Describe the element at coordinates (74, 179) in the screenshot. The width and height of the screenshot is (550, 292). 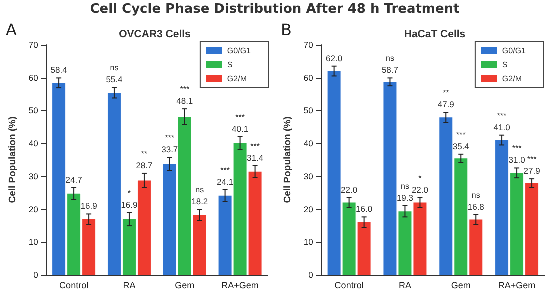
I see `data-label: 24.7` at that location.